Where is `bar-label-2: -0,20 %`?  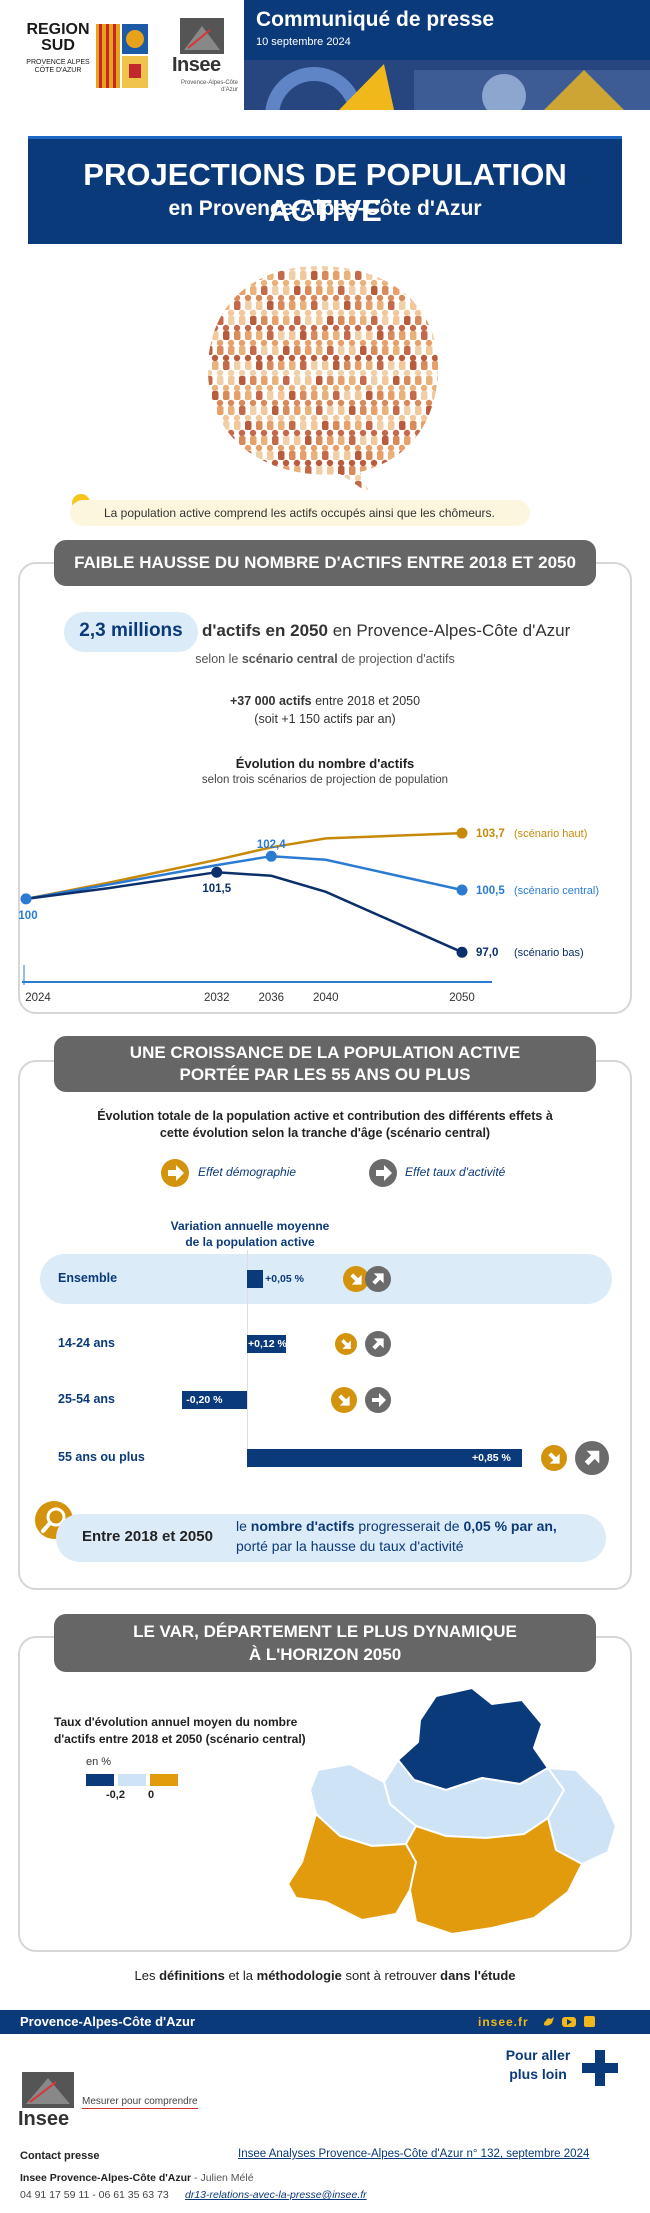 bar-label-2: -0,20 % is located at coordinates (204, 1400).